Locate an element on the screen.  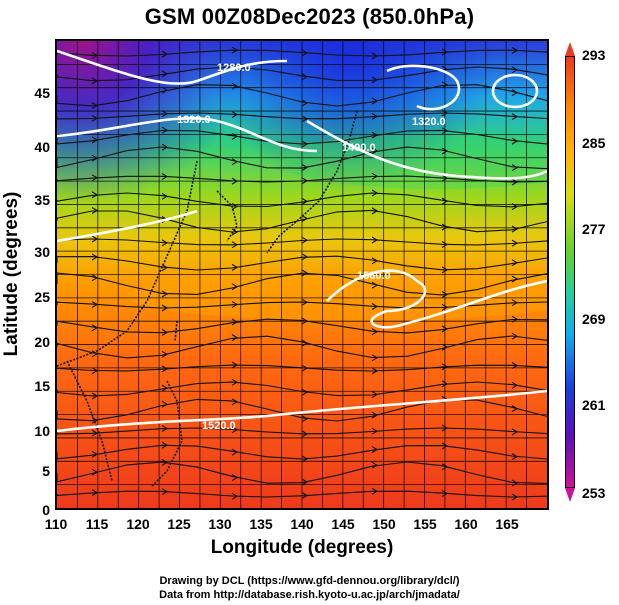
coastline-philippines is located at coordinates (167, 433).